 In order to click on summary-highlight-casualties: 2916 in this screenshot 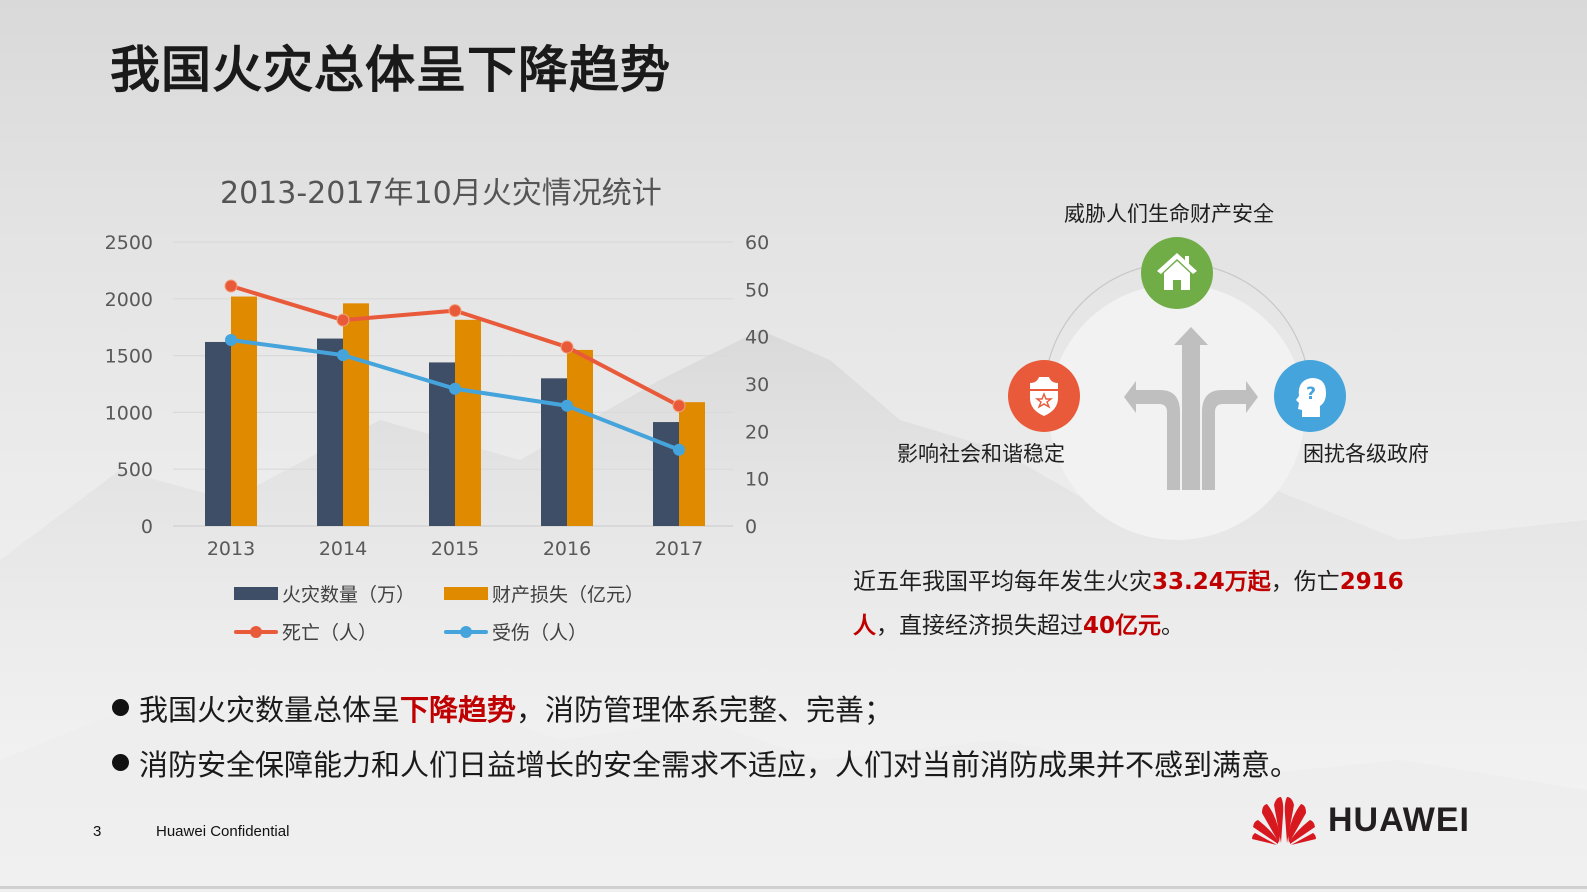, I will do `click(1371, 582)`.